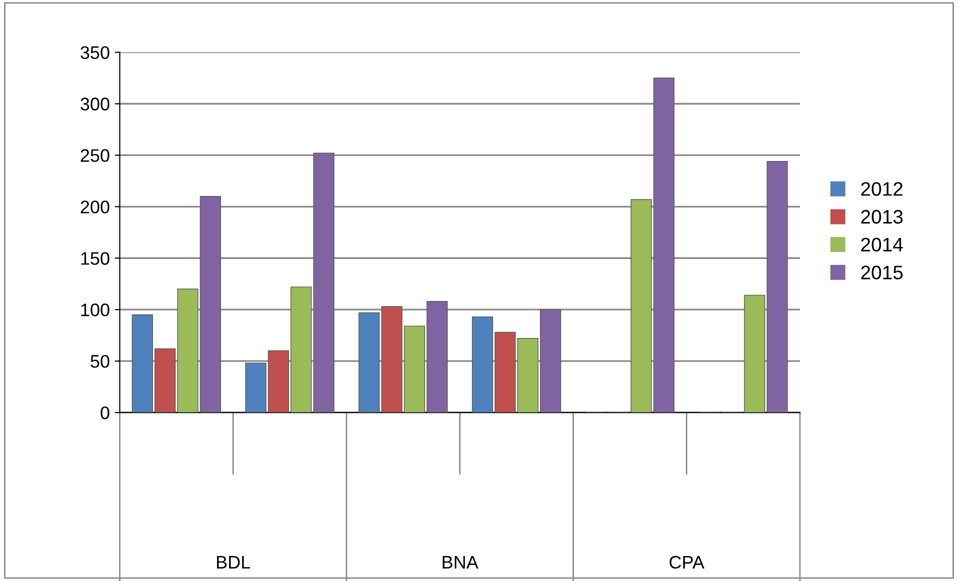 This screenshot has height=581, width=958. I want to click on legend-label: 2015, so click(882, 273).